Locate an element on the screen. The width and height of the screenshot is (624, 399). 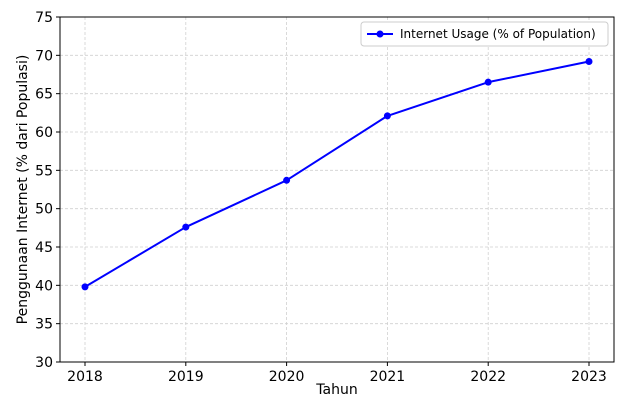
y-tick-label: 55 is located at coordinates (44, 171).